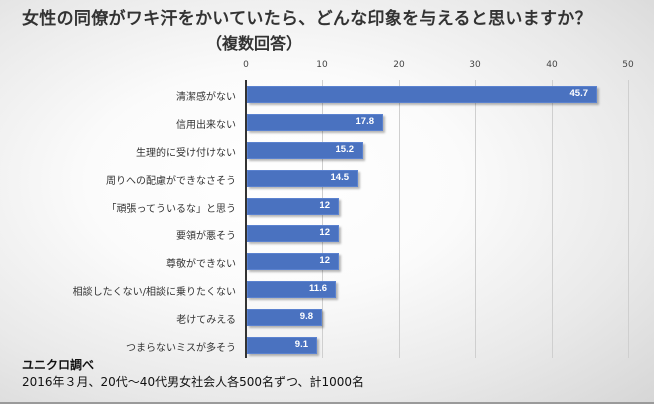  What do you see at coordinates (322, 65) in the screenshot?
I see `x-tick: 10` at bounding box center [322, 65].